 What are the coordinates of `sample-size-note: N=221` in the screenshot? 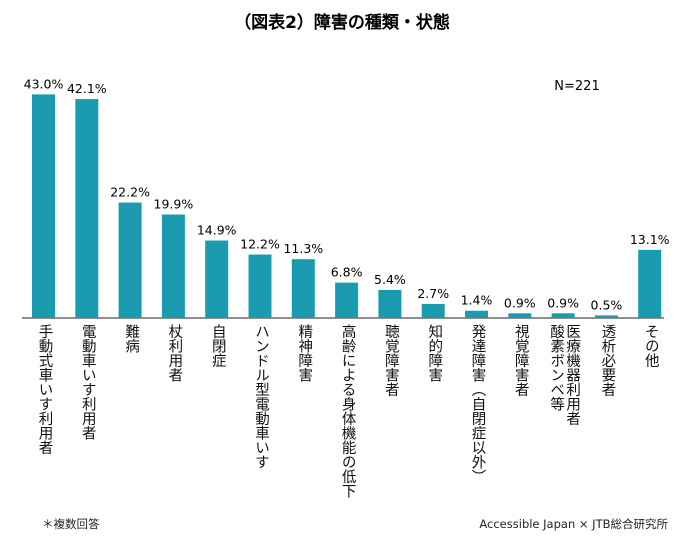 It's located at (576, 86).